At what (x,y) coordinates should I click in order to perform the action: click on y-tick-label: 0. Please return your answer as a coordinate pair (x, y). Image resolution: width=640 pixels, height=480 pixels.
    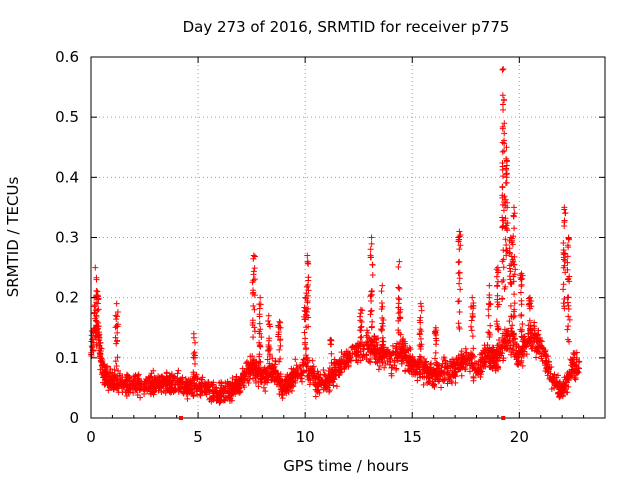
    Looking at the image, I should click on (74, 418).